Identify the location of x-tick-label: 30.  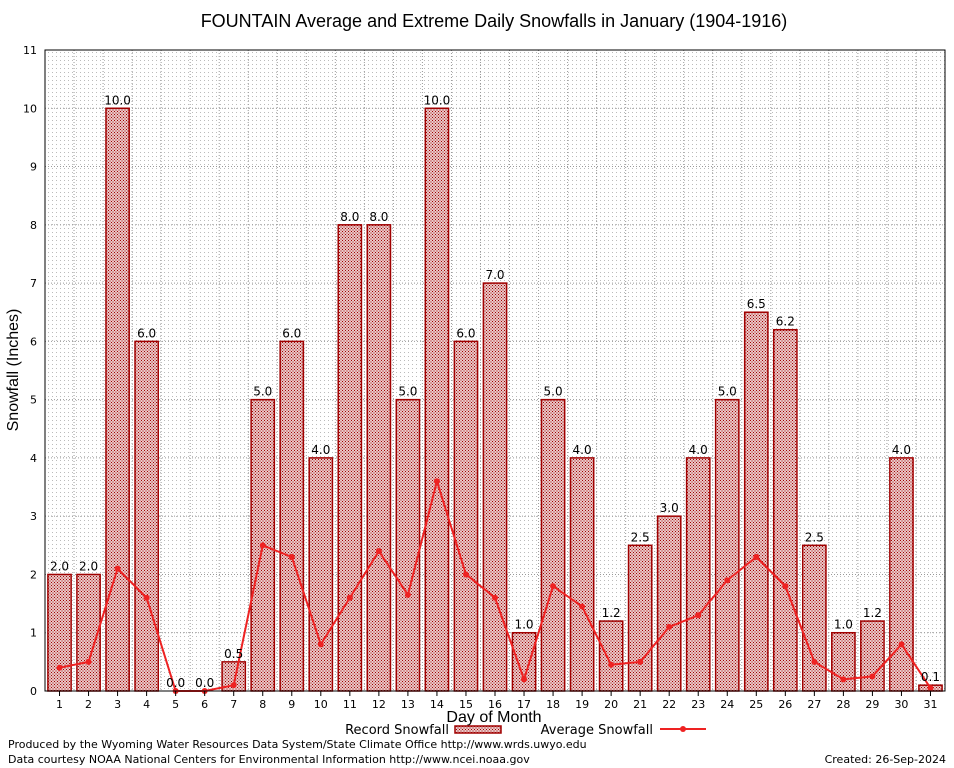
(901, 704).